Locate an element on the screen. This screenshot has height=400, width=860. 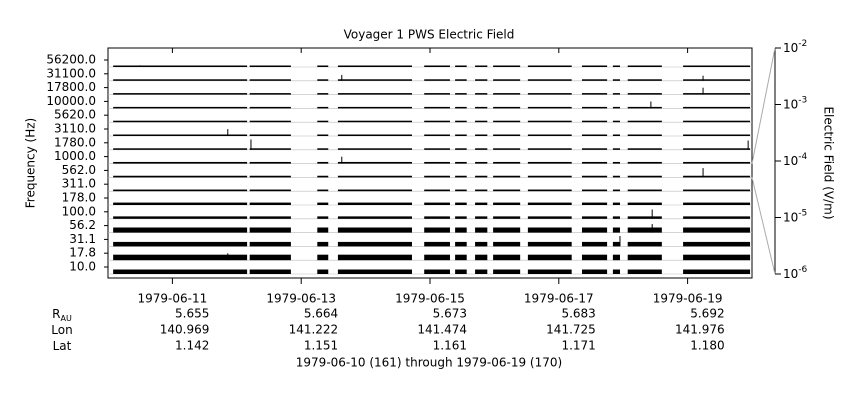
ephemeris-value: 1.161 is located at coordinates (450, 346).